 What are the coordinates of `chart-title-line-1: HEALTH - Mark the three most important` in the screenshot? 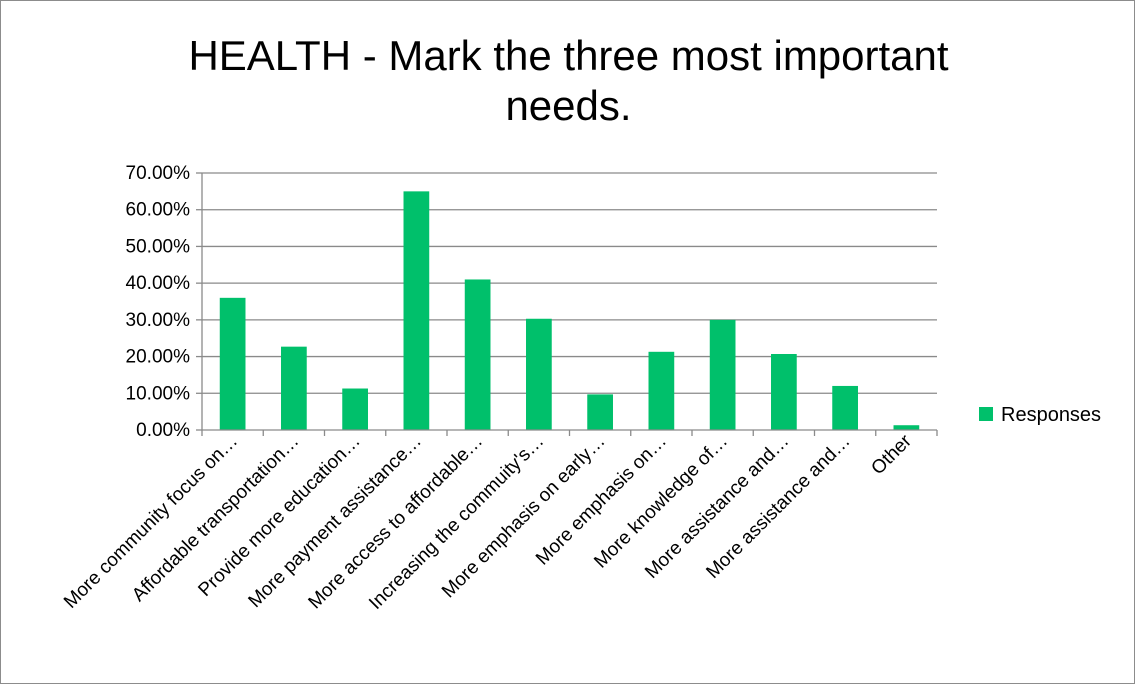 It's located at (568, 55).